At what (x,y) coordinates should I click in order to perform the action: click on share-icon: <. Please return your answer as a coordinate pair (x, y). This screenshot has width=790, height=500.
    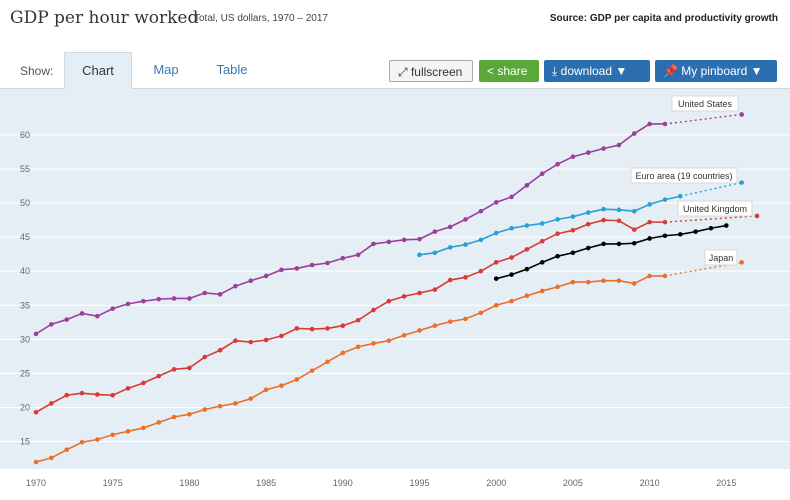
    Looking at the image, I should click on (491, 71).